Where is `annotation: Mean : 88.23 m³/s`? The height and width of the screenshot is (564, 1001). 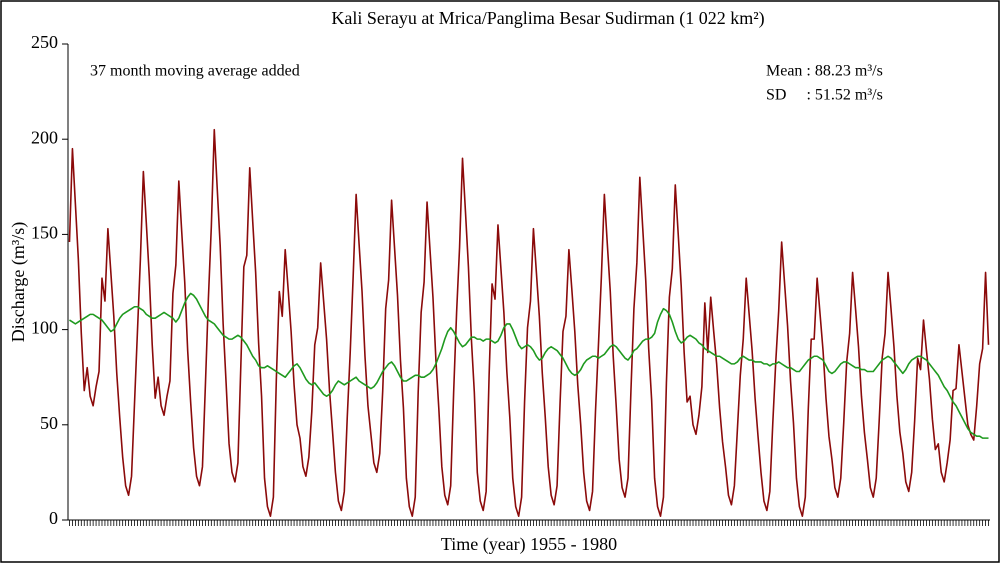
annotation: Mean : 88.23 m³/s is located at coordinates (824, 71).